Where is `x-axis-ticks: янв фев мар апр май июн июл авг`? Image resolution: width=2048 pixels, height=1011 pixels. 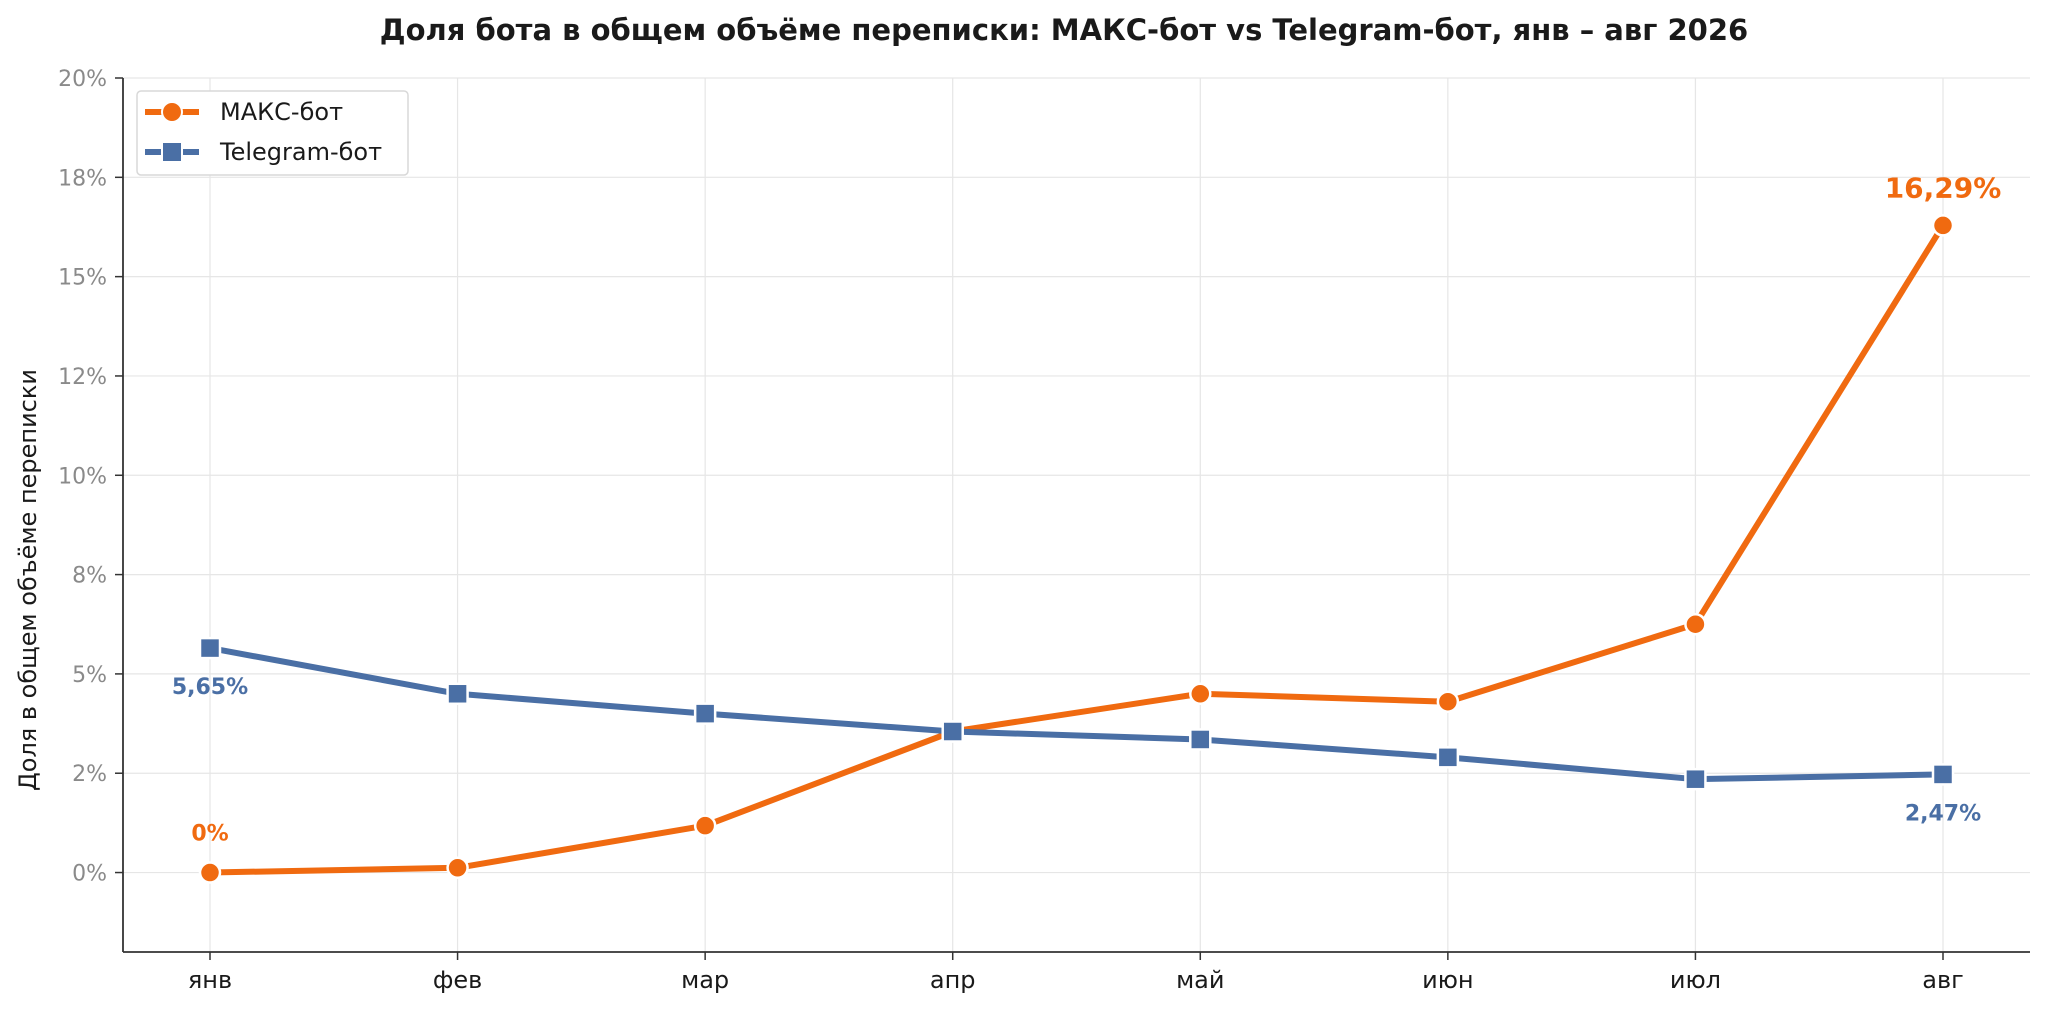
x-axis-ticks: янв фев мар апр май июн июл авг is located at coordinates (1076, 973).